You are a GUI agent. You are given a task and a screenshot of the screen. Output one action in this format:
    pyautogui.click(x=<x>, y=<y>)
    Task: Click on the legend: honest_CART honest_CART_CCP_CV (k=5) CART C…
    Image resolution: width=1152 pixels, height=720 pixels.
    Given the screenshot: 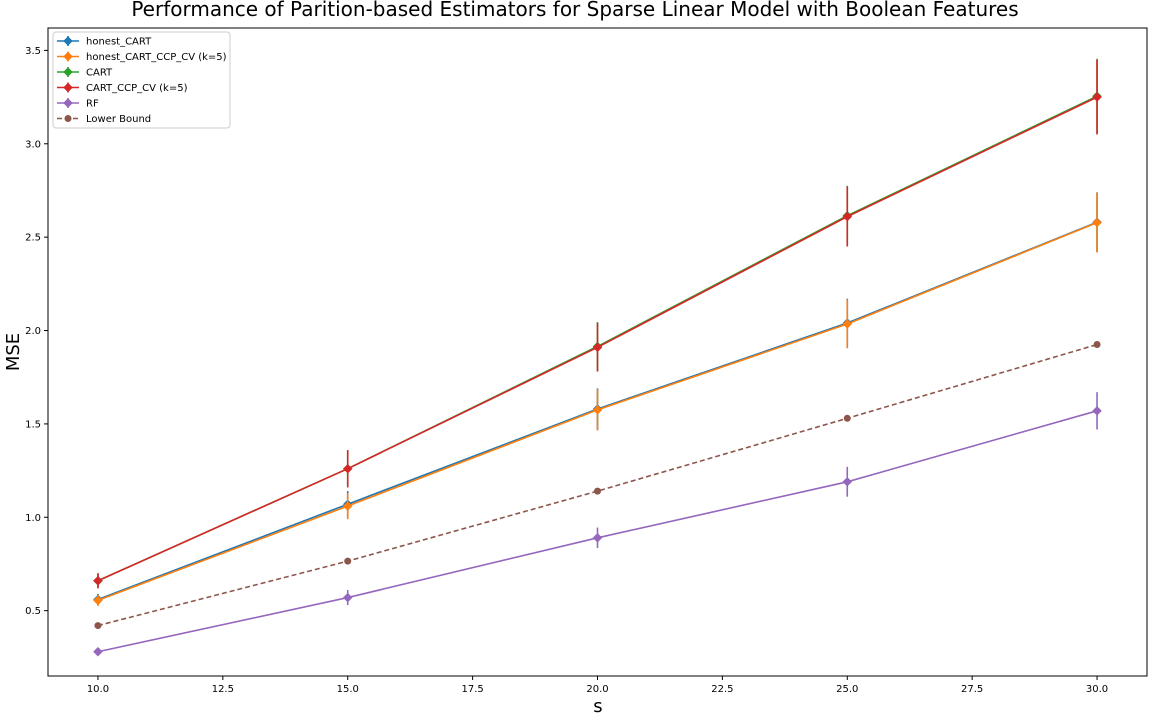 What is the action you would take?
    pyautogui.click(x=141, y=80)
    